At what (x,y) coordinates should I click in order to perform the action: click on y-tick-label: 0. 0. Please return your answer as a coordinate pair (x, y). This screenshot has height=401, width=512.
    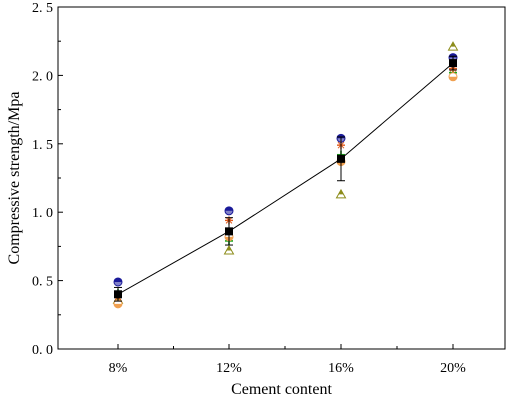
    Looking at the image, I should click on (42, 350).